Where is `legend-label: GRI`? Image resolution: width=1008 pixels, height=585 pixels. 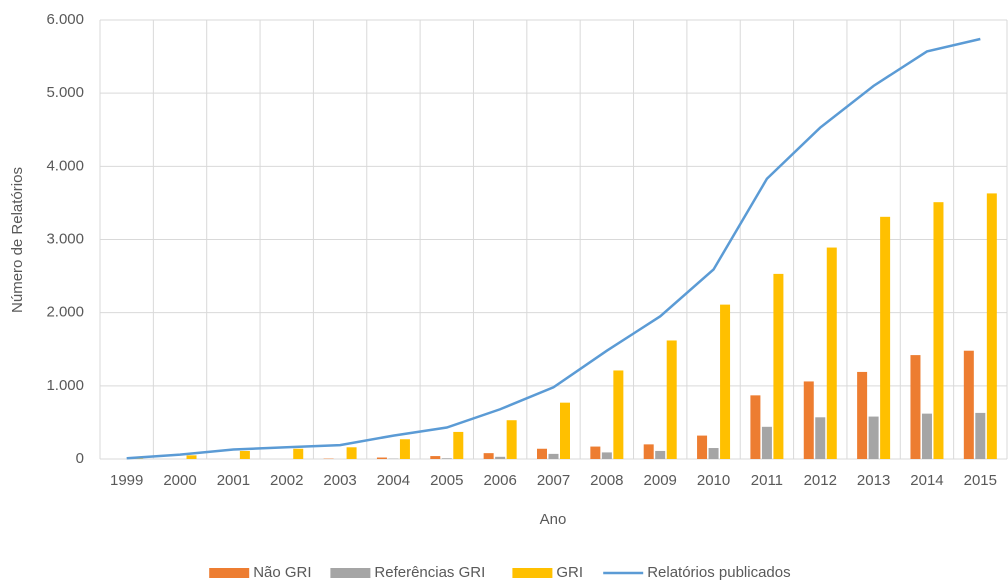
legend-label: GRI is located at coordinates (569, 572).